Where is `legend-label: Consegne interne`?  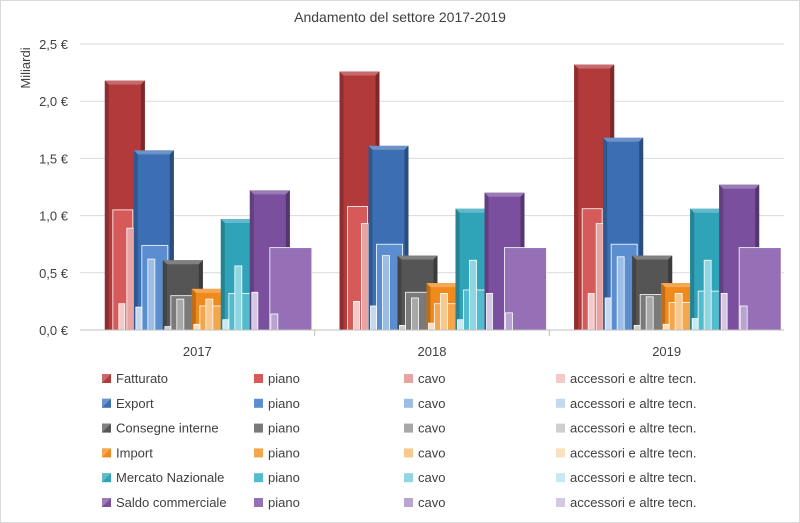 legend-label: Consegne interne is located at coordinates (167, 428).